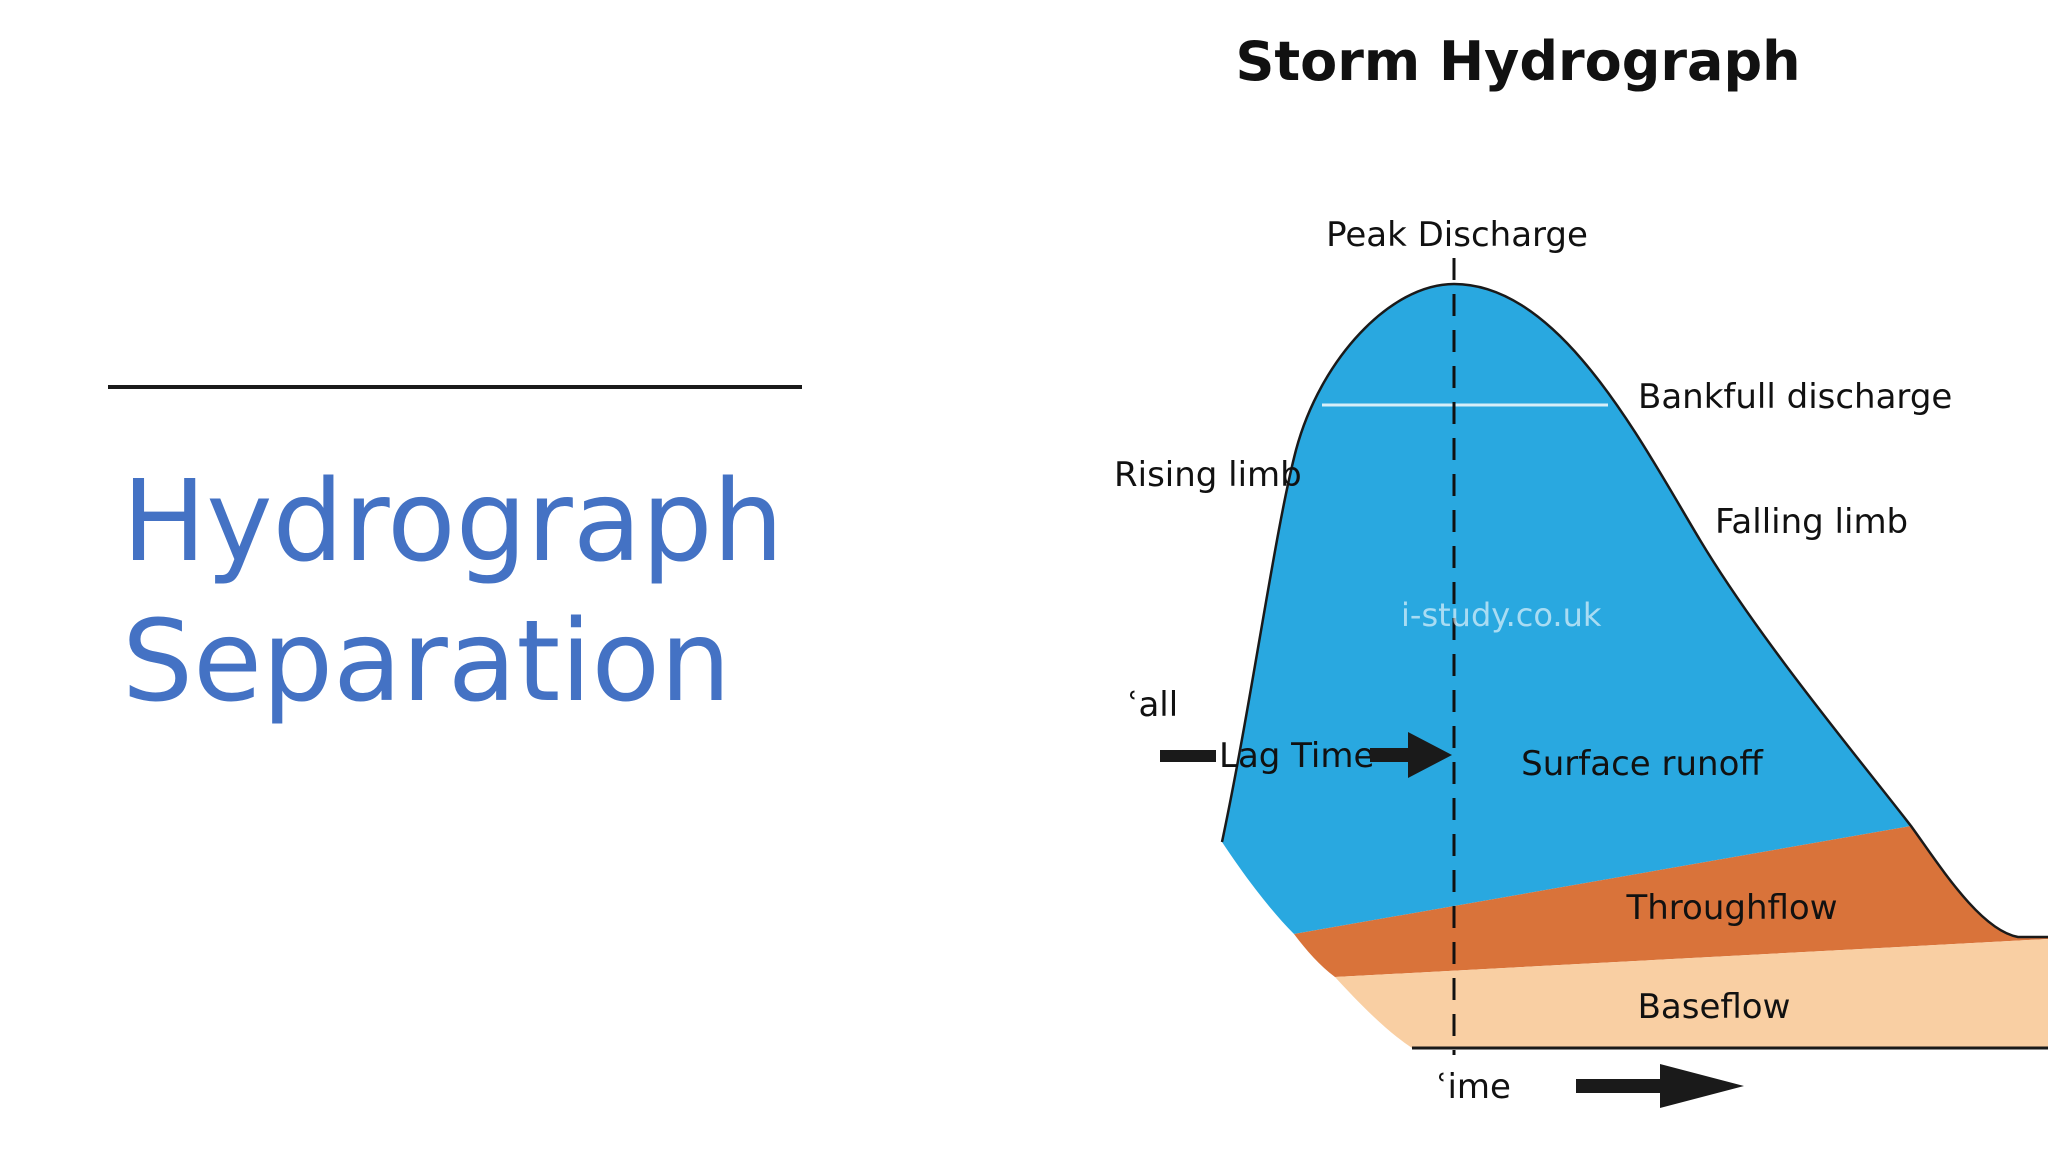 Image resolution: width=2048 pixels, height=1152 pixels. Describe the element at coordinates (1153, 705) in the screenshot. I see `rainfall-label-fragment: ʿall` at that location.